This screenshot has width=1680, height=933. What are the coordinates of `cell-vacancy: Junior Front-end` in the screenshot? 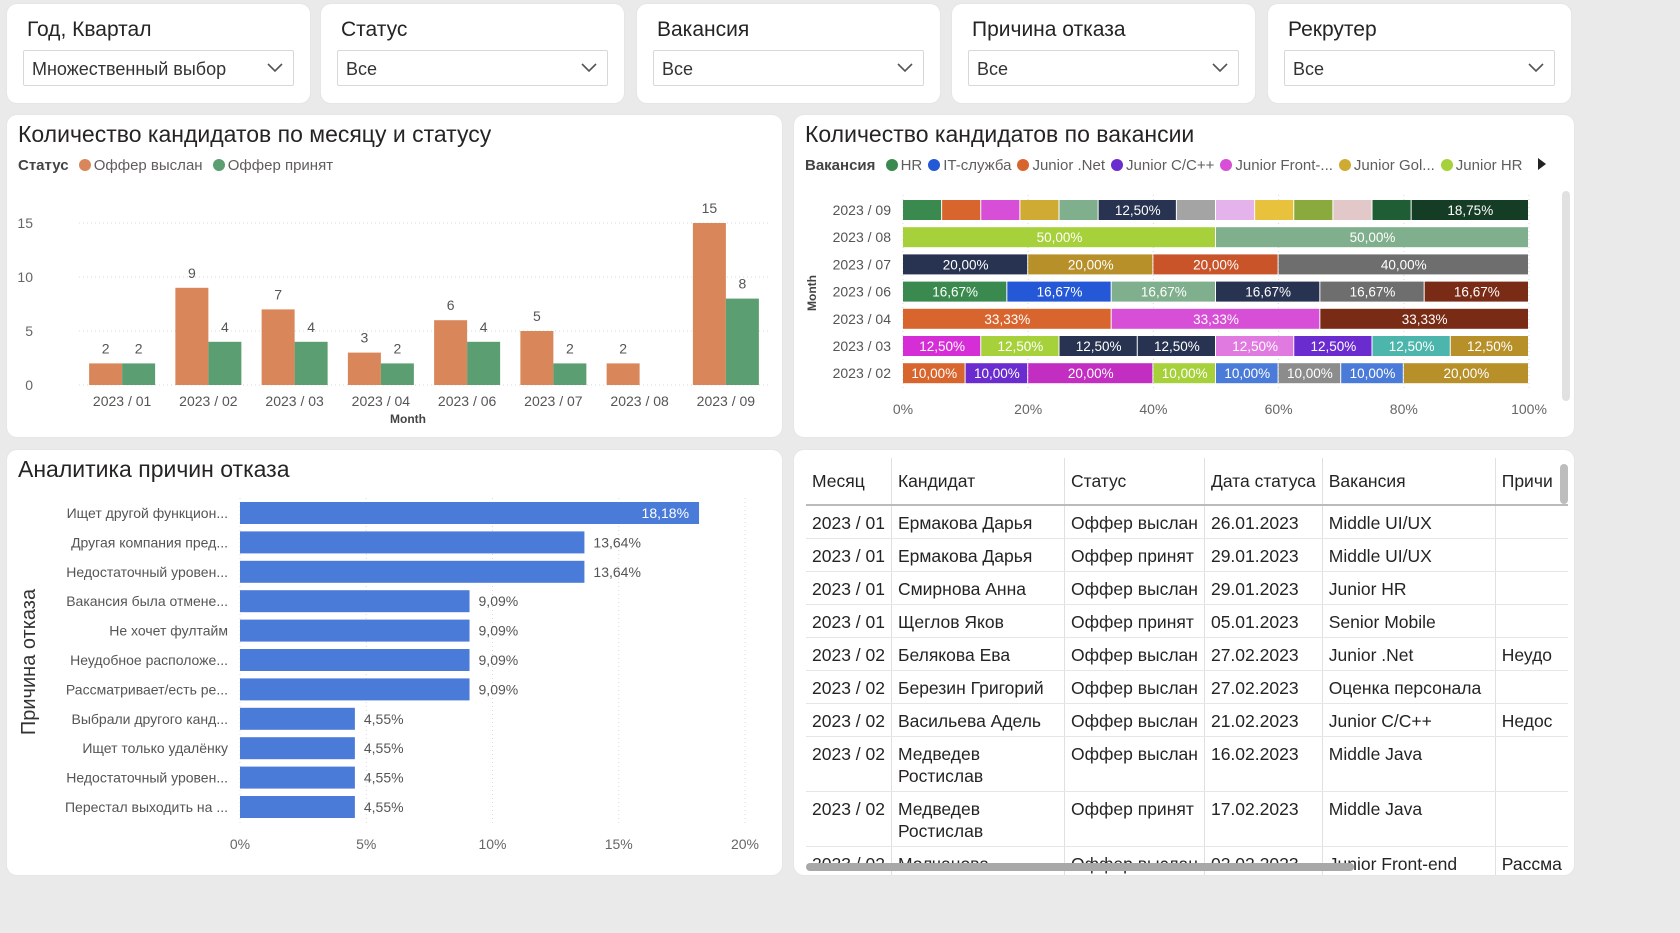 It's located at (1408, 860).